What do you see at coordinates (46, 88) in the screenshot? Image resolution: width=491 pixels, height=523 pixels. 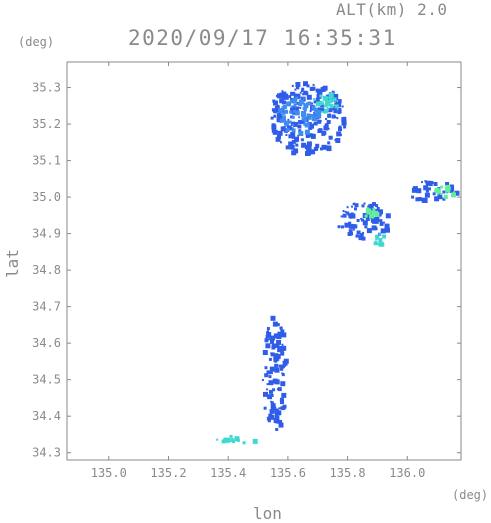 I see `y-tick-label: 35.3` at bounding box center [46, 88].